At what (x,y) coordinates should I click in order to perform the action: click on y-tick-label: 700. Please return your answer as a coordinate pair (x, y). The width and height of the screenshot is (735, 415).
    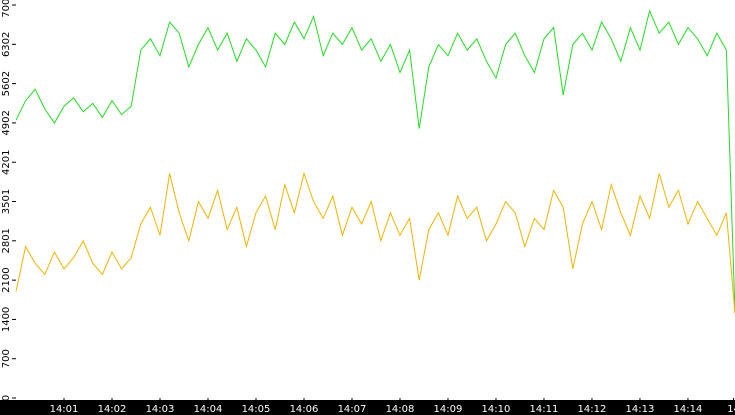
    Looking at the image, I should click on (6, 358).